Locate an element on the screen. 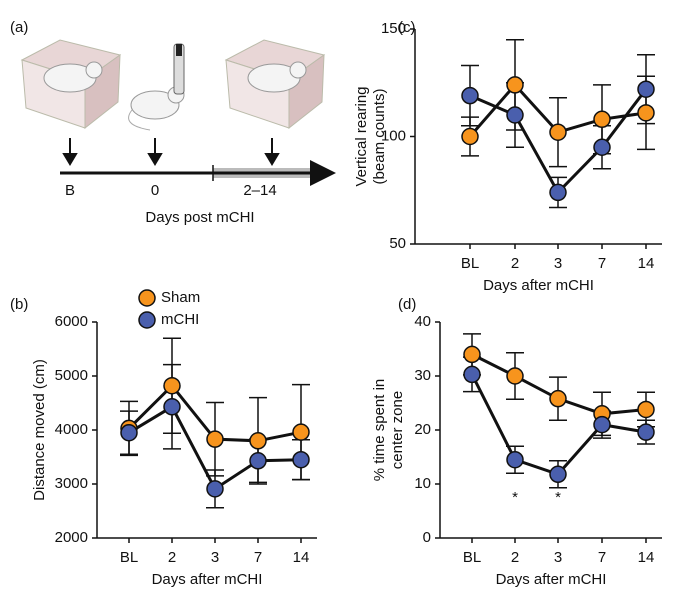  timepoint: 0 is located at coordinates (155, 190).